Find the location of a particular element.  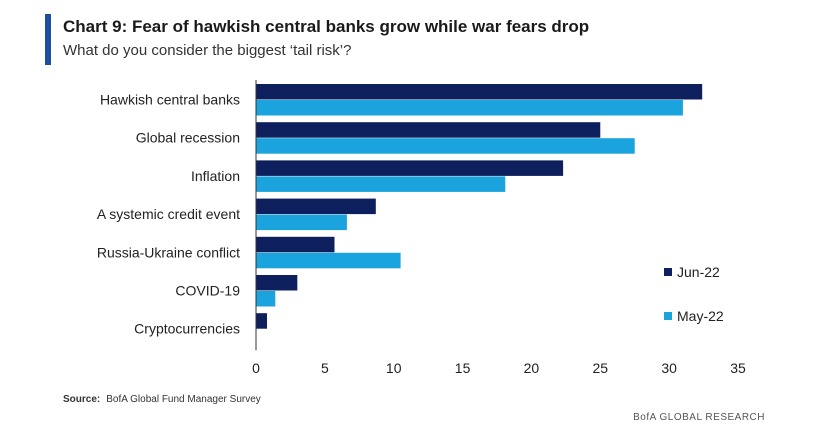

category-label-a-systemic-credit-event: A systemic credit event is located at coordinates (168, 214).